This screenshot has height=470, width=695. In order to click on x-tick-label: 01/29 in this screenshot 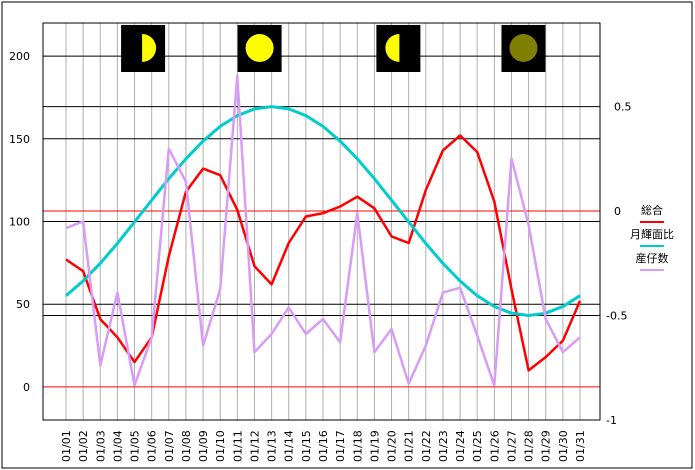, I will do `click(546, 446)`.